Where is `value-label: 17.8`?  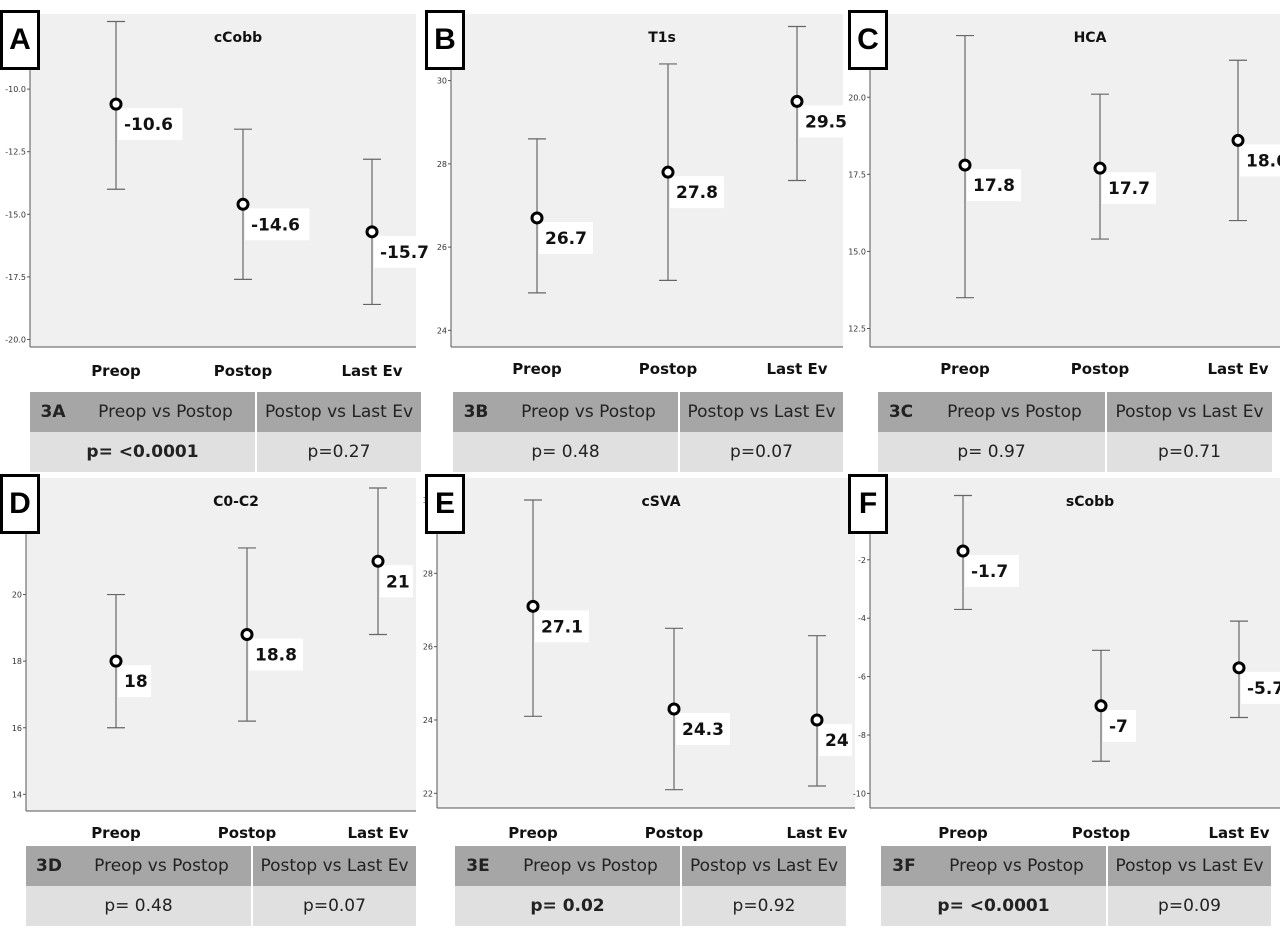 value-label: 17.8 is located at coordinates (994, 186).